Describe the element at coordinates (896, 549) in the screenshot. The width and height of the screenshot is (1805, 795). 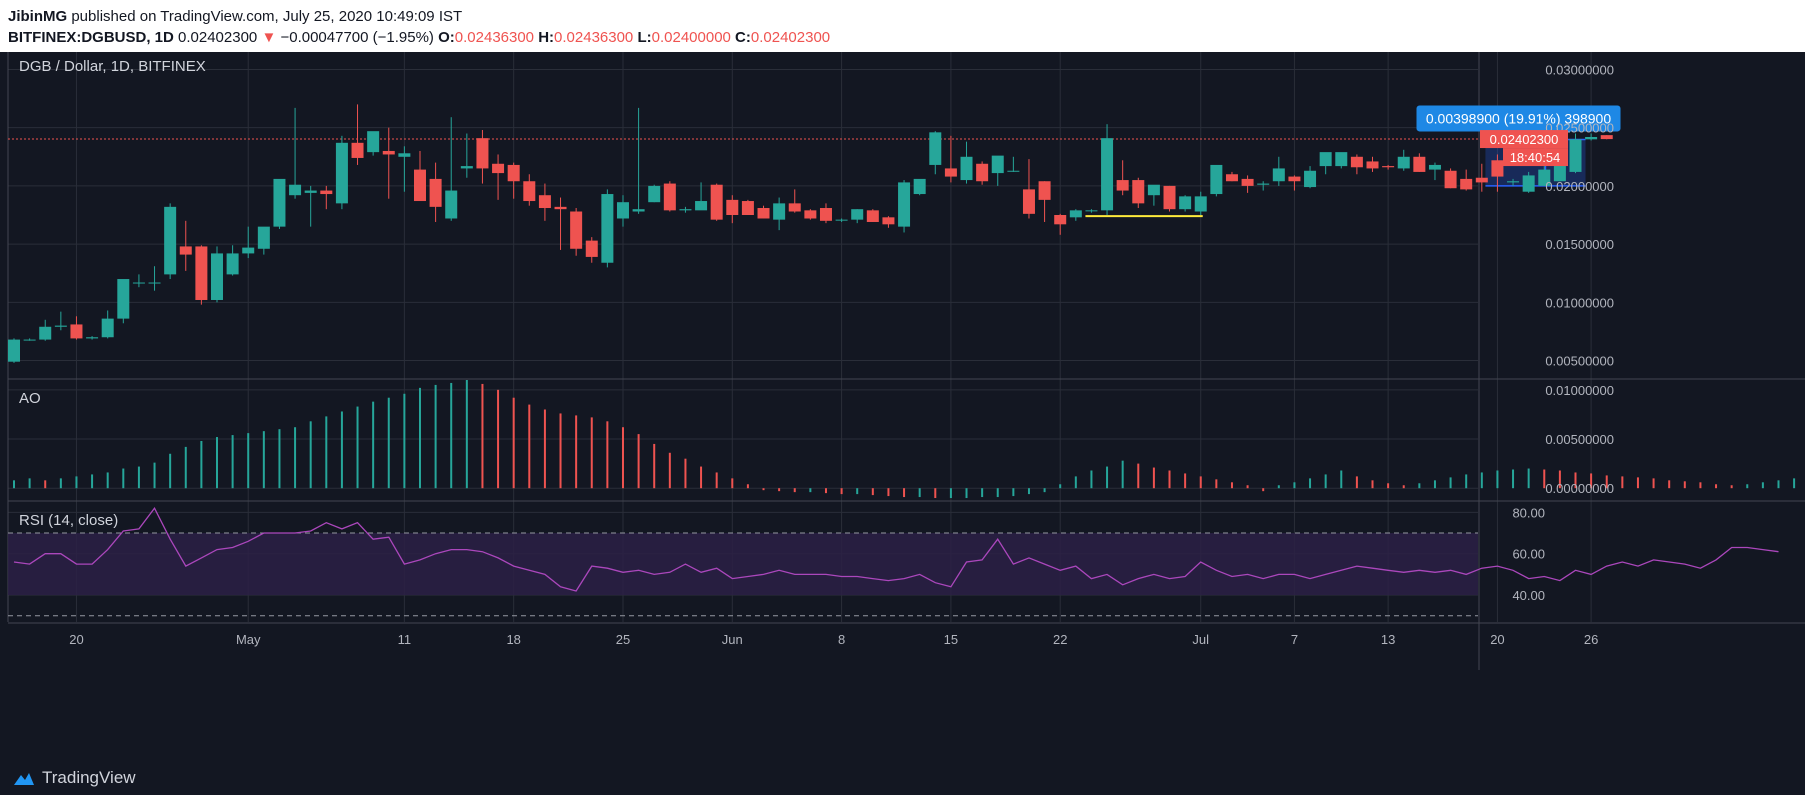
I see `rsi-line` at that location.